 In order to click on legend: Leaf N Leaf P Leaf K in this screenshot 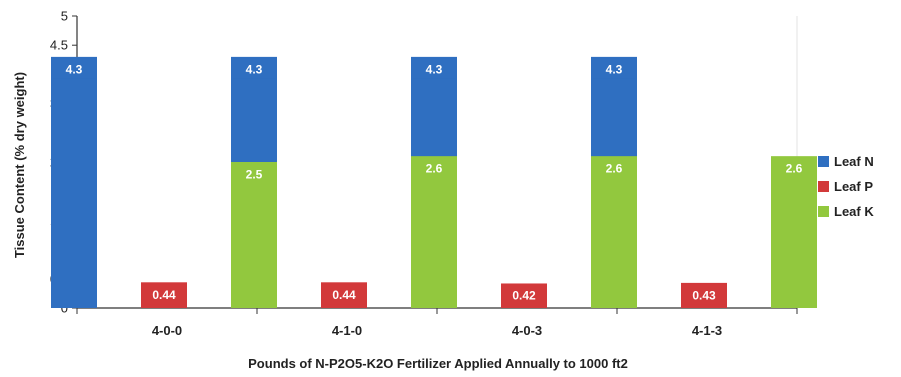, I will do `click(846, 186)`.